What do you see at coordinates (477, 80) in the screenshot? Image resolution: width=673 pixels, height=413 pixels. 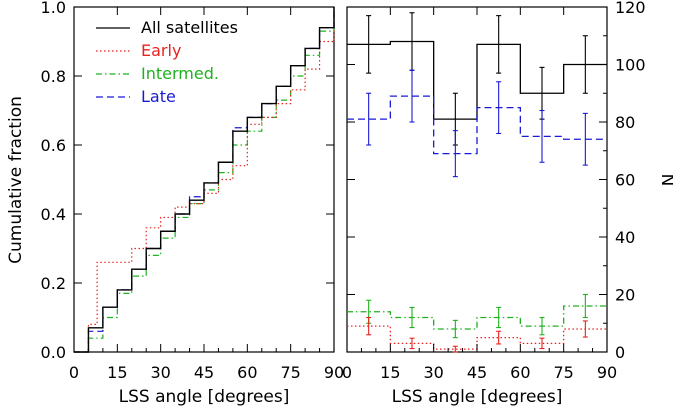 I see `hist-all-satellites` at bounding box center [477, 80].